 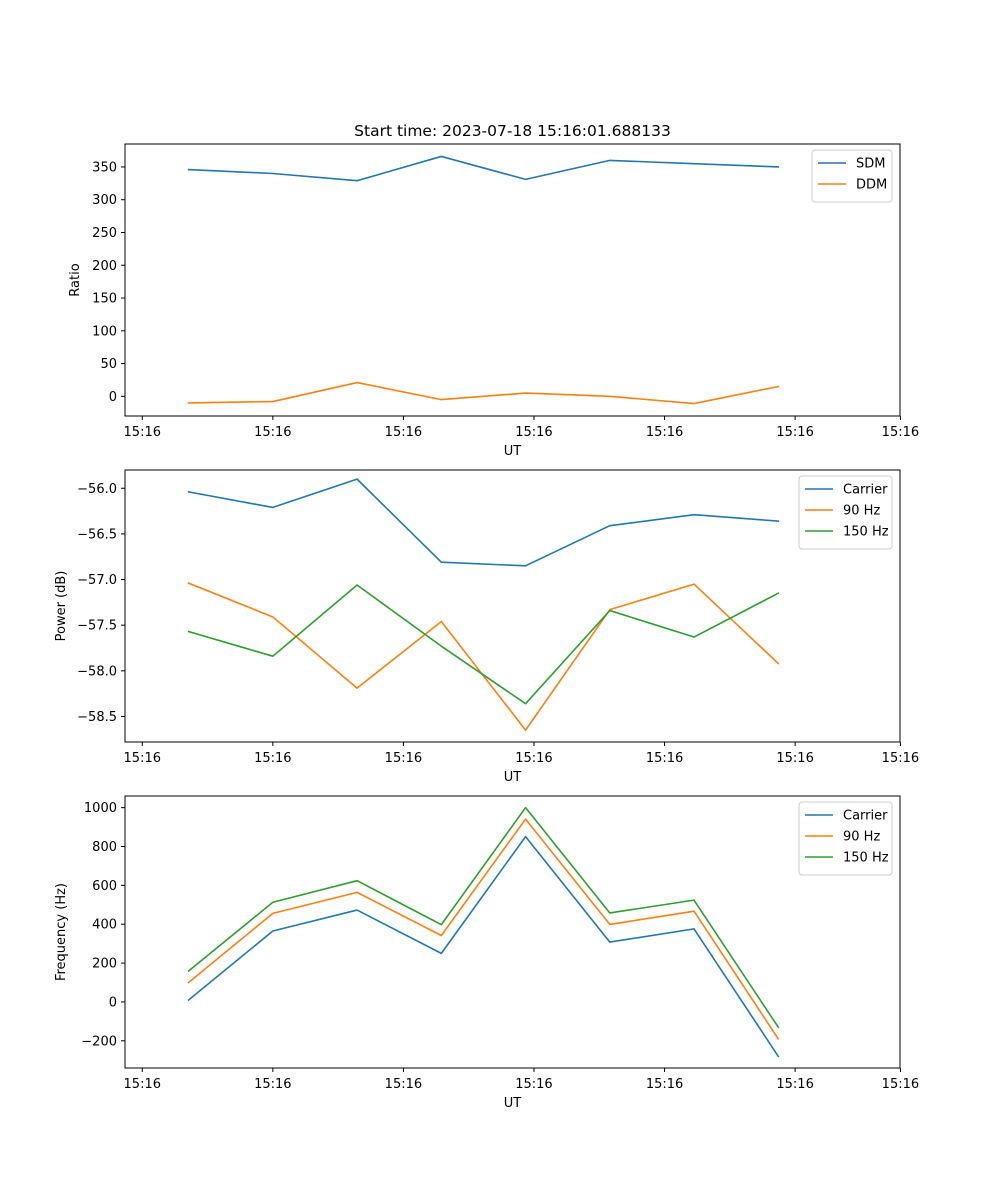 What do you see at coordinates (97, 580) in the screenshot?
I see `y-tick-label: −57.0` at bounding box center [97, 580].